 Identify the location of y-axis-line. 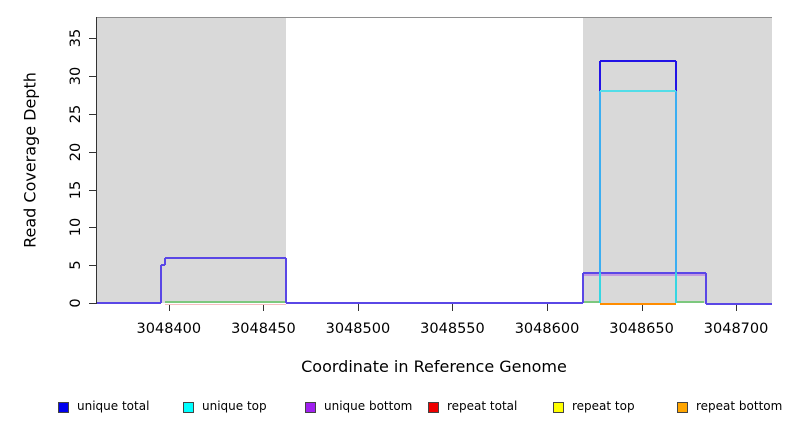
(96, 160).